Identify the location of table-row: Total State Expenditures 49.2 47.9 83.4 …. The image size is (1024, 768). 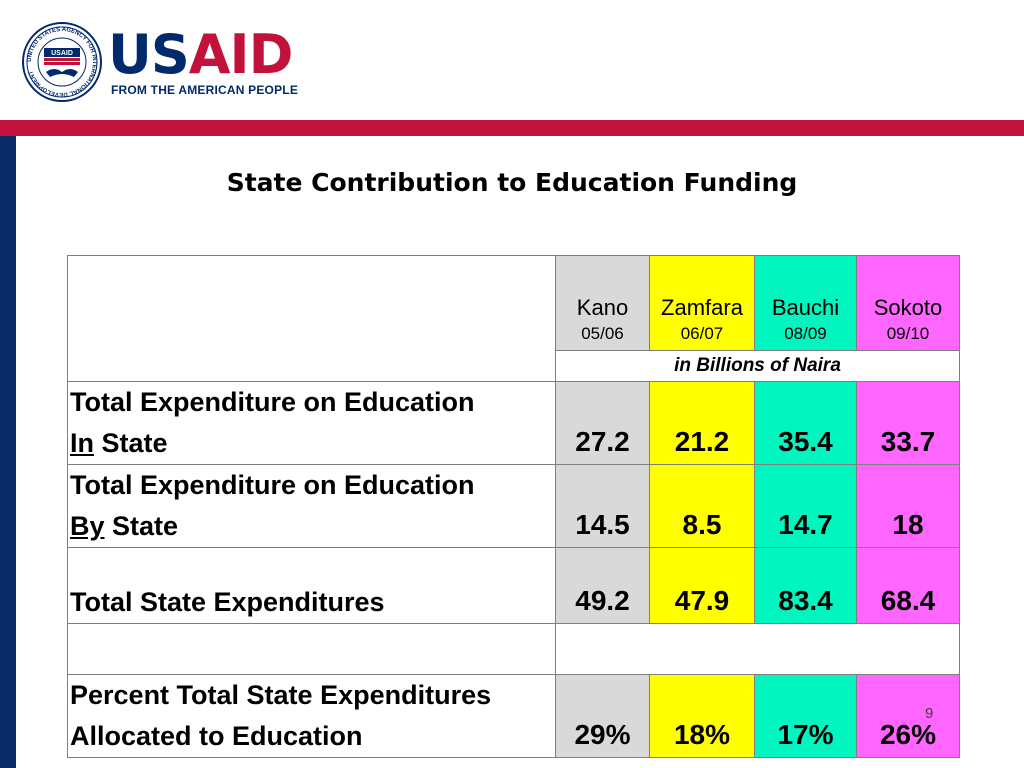
(513, 585).